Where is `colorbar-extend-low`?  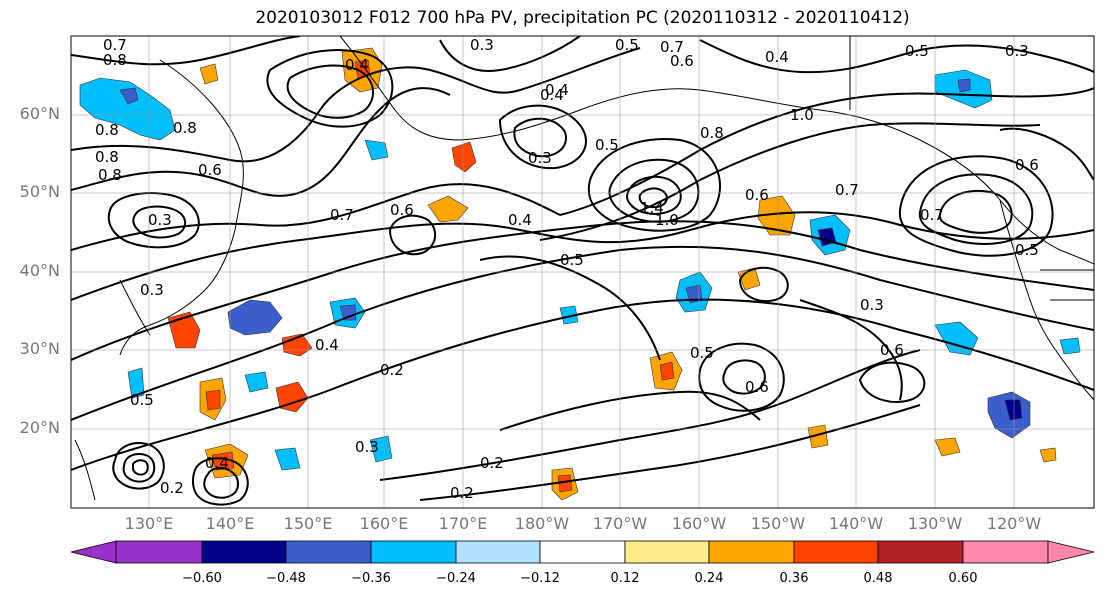 colorbar-extend-low is located at coordinates (93, 552).